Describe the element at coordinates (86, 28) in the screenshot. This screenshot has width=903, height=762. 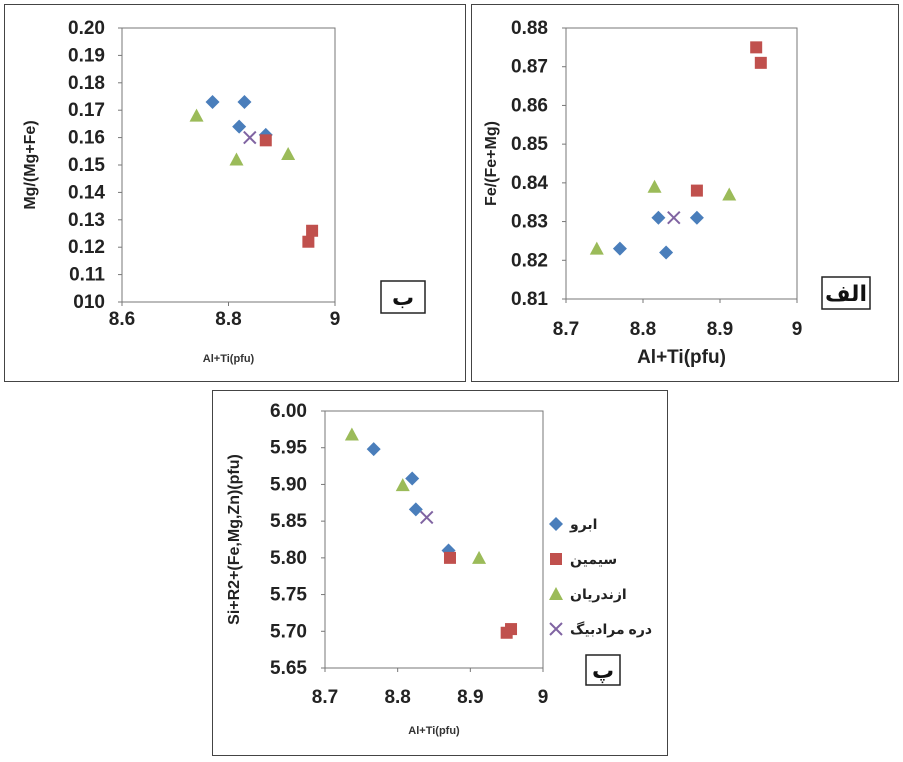
I see `y-tick-label: 0.20` at that location.